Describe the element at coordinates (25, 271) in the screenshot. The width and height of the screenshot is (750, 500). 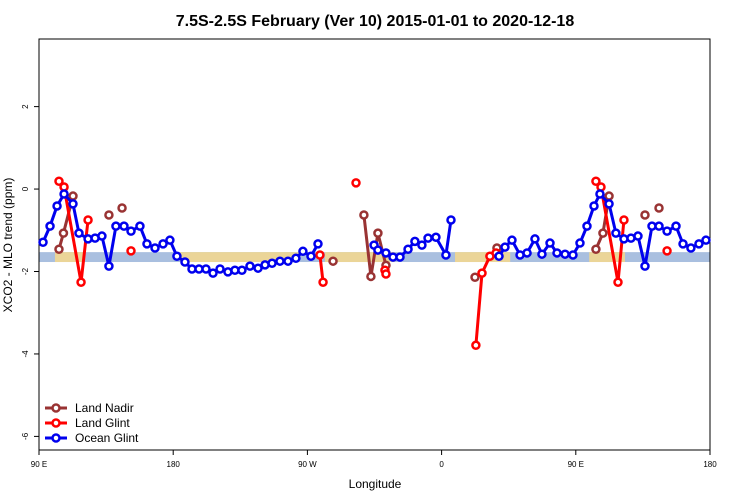
I see `y-tick-label: -2` at that location.